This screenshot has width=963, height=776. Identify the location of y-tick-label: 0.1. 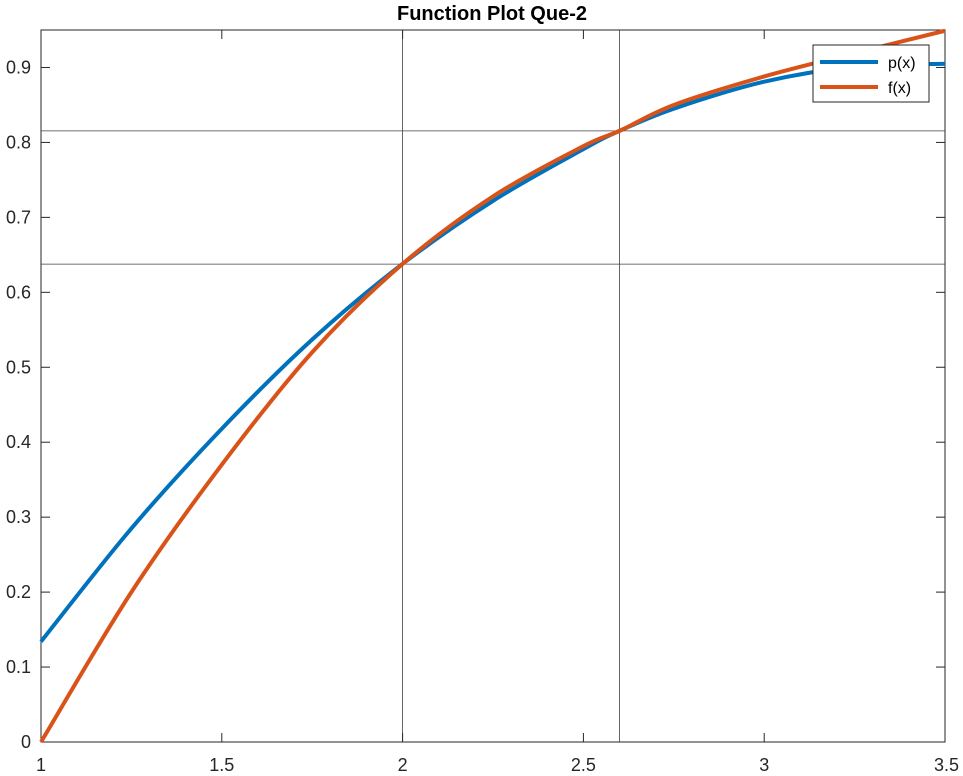
(18, 667).